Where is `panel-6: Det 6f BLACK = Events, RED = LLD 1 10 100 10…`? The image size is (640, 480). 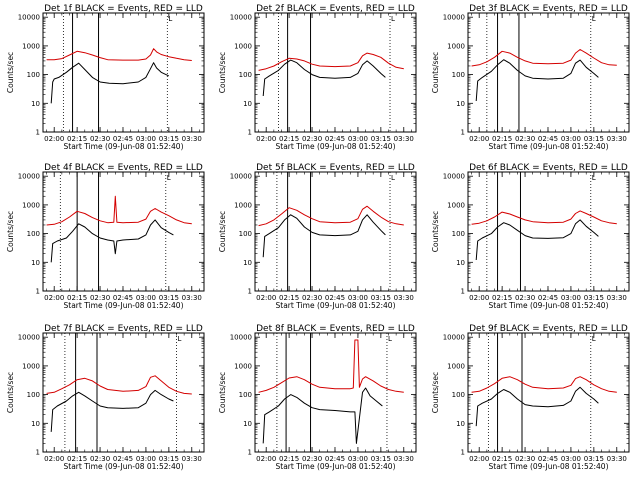 panel-6: Det 6f BLACK = Events, RED = LLD 1 10 100 10… is located at coordinates (530, 236).